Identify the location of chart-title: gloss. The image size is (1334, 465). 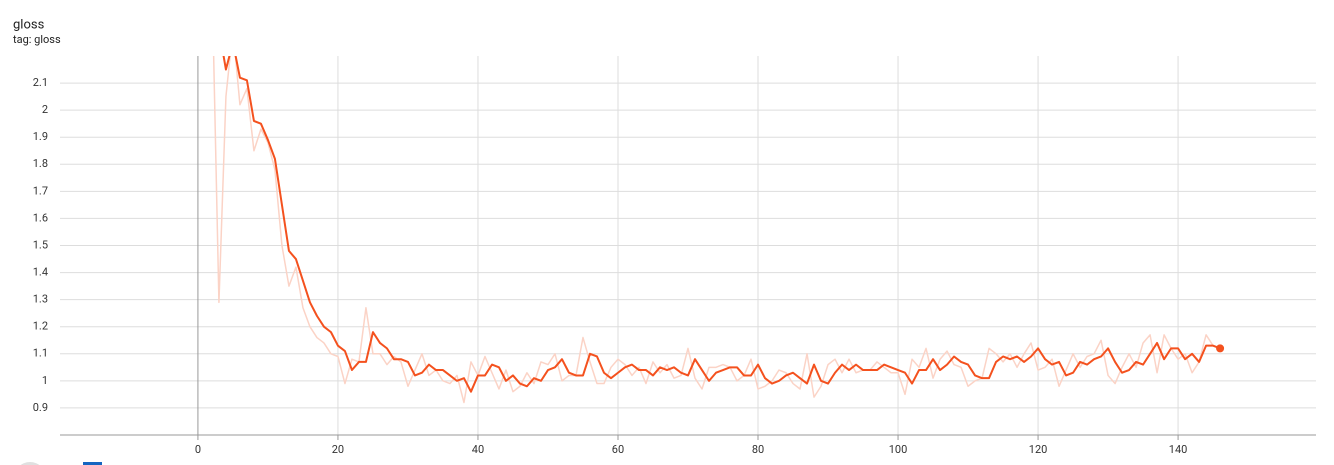
(29, 24).